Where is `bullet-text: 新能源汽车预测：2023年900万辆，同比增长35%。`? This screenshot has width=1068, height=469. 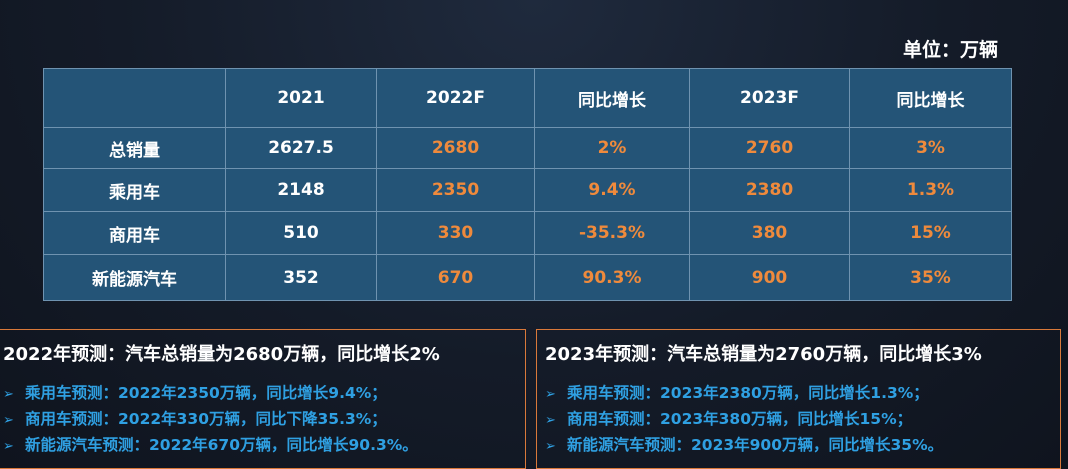
bullet-text: 新能源汽车预测：2023年900万辆，同比增长35%。 is located at coordinates (755, 445).